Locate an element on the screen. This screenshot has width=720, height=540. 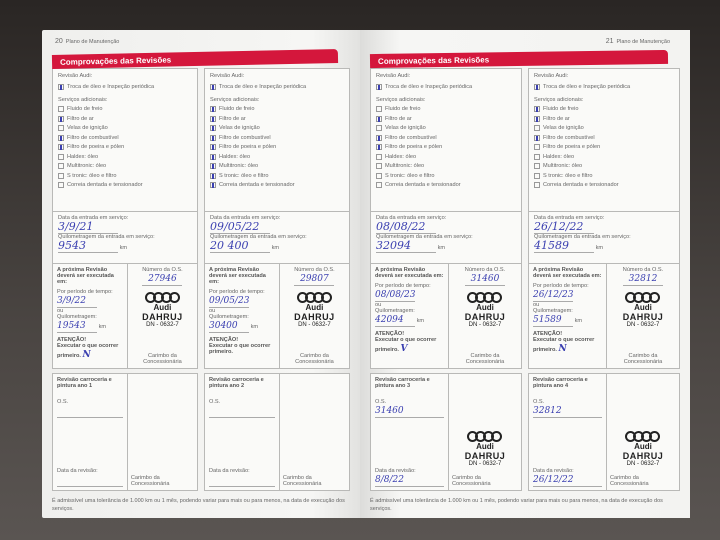
body-os-value: 31460 is located at coordinates (409, 411).